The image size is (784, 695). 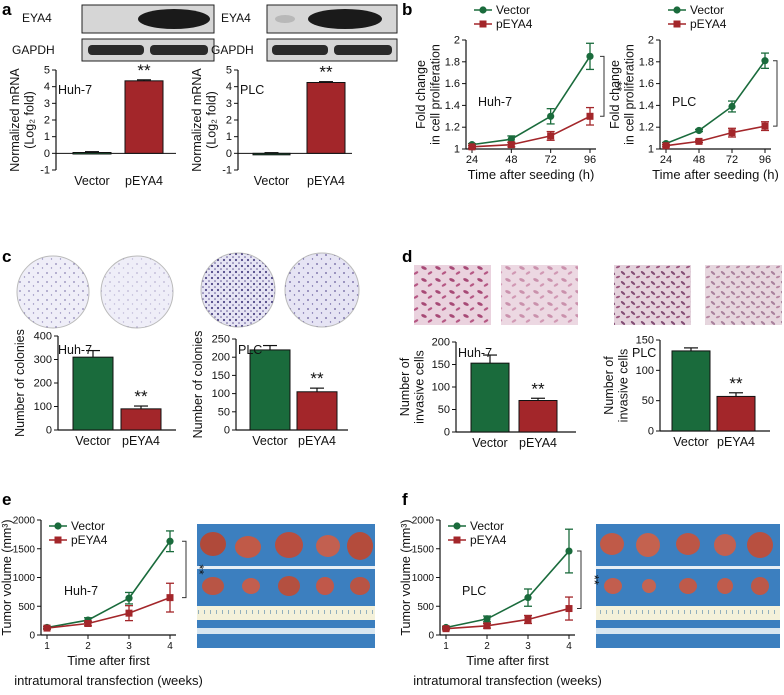 I want to click on y-axis-label: Tumor volume (mm³), so click(x=406, y=577).